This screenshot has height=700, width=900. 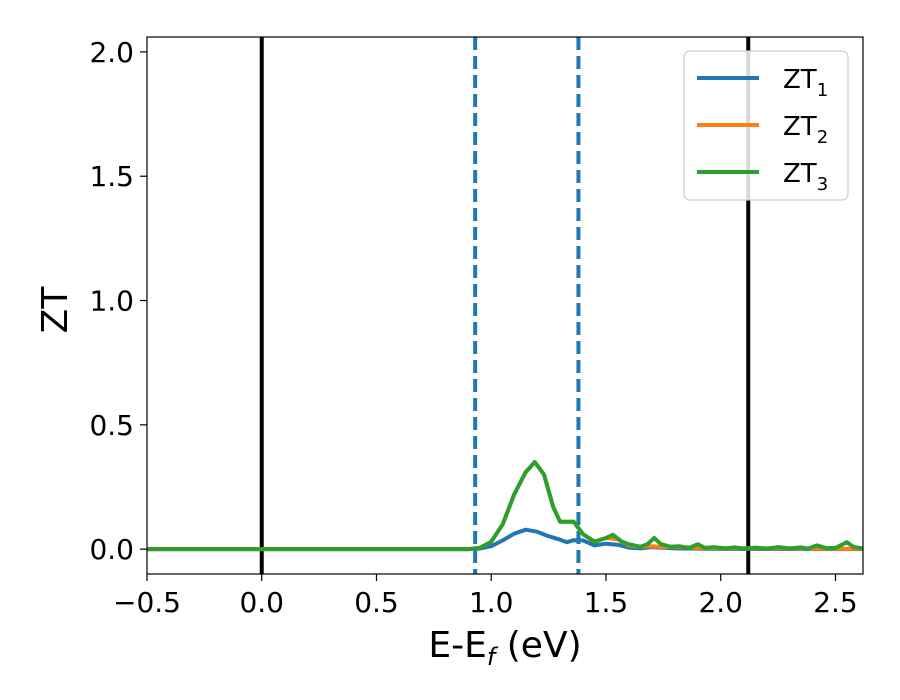 What do you see at coordinates (805, 83) in the screenshot?
I see `legend-label-zt1: ZT1` at bounding box center [805, 83].